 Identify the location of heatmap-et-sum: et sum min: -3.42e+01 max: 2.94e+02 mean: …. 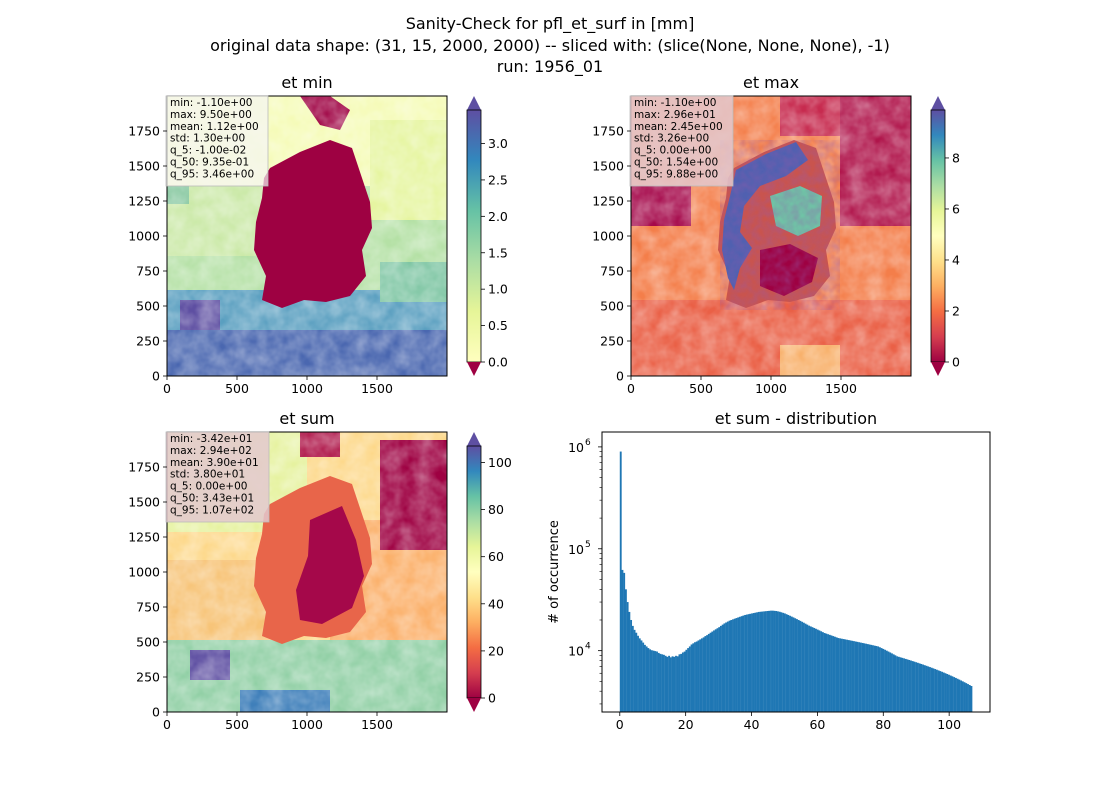
(320, 570).